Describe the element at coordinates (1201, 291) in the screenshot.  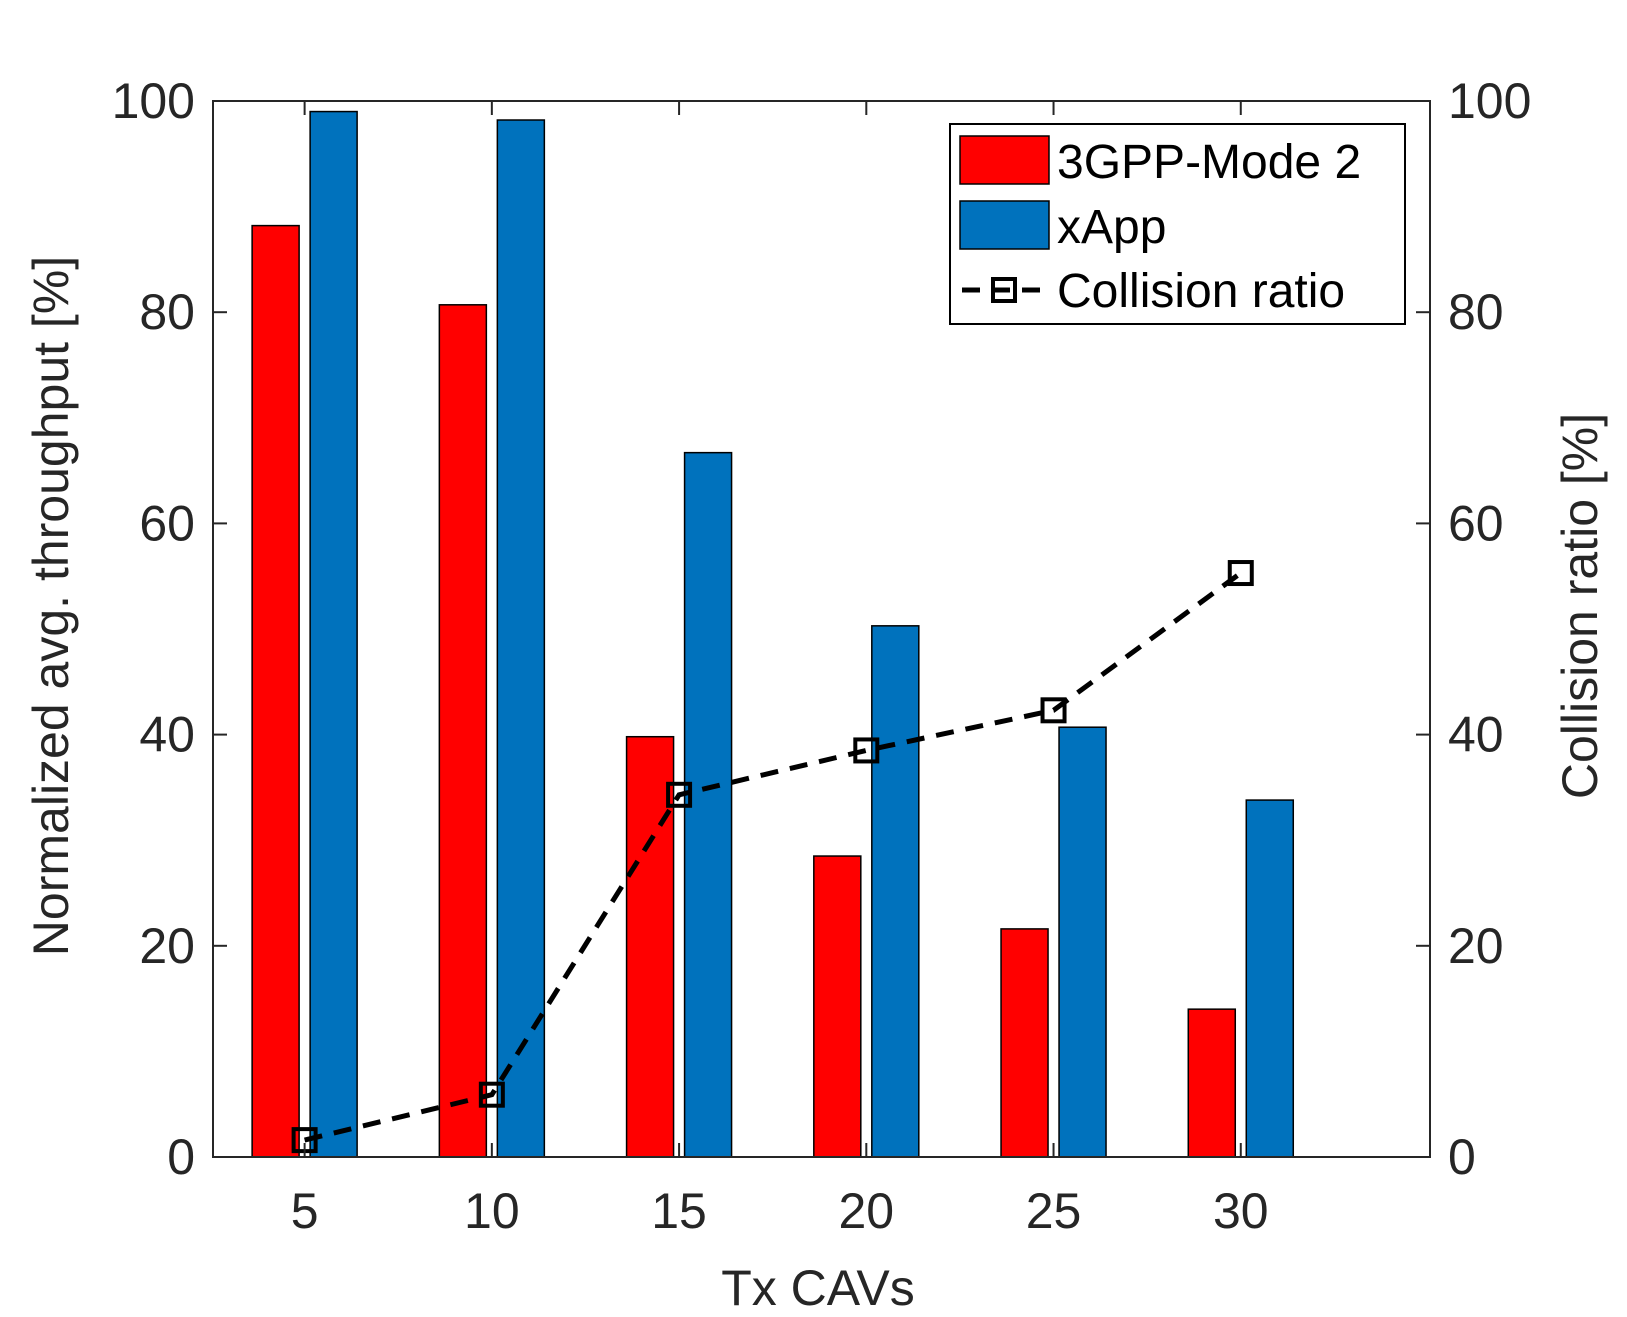
I see `legend-label-collision: Collision ratio` at that location.